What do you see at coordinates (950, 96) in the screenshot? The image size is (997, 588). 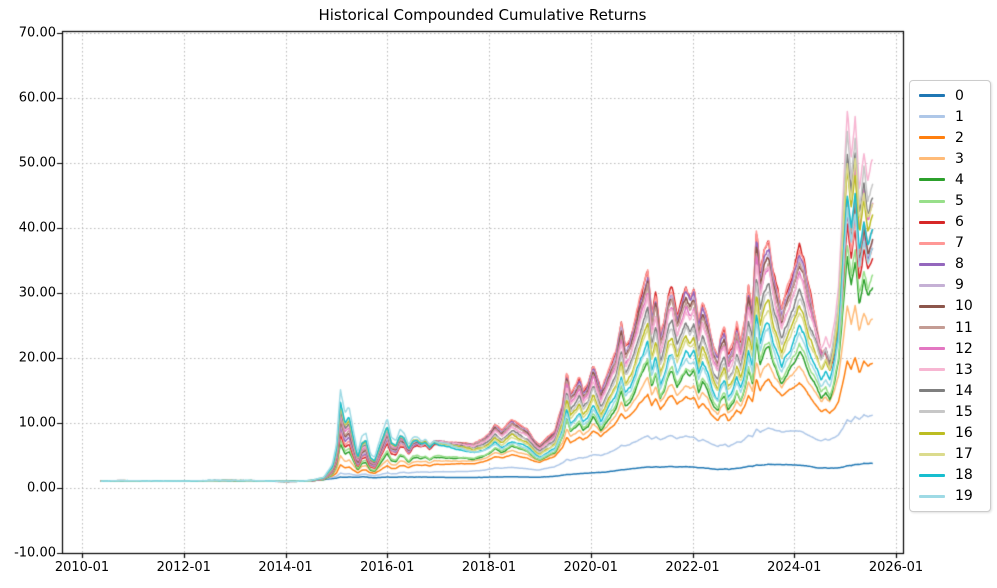 I see `legend-entry: 0` at bounding box center [950, 96].